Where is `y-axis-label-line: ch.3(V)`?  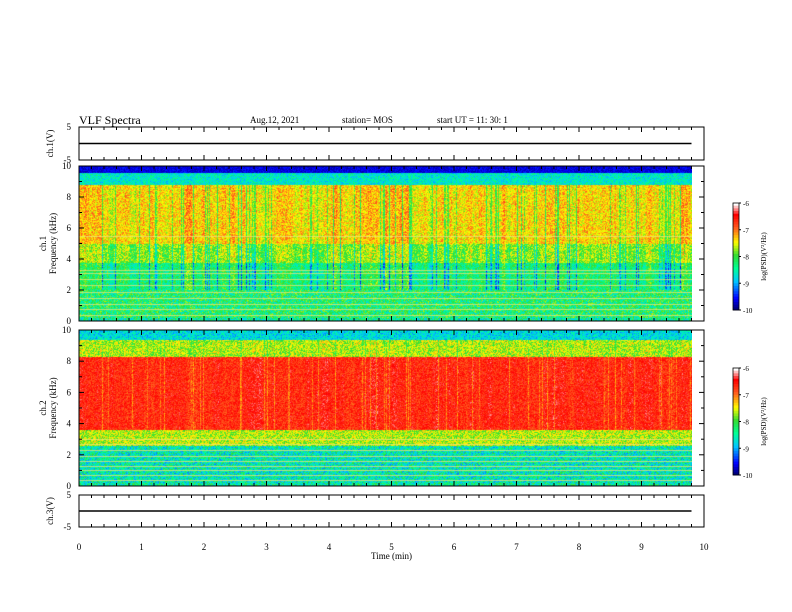 y-axis-label-line: ch.3(V) is located at coordinates (50, 511).